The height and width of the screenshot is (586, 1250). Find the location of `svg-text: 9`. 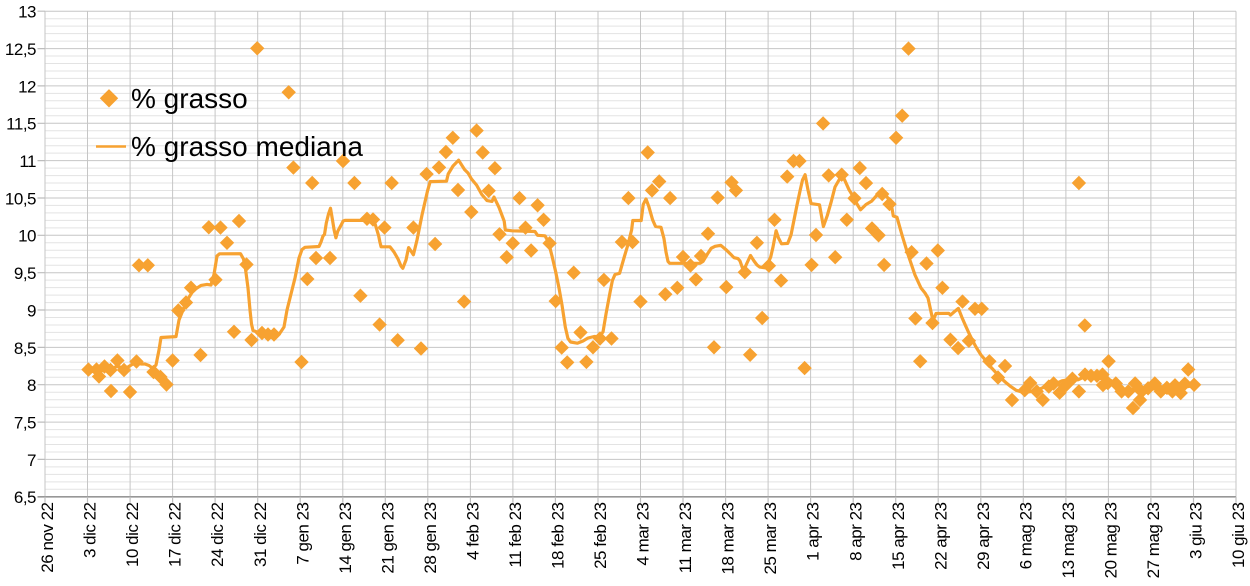

svg-text: 9 is located at coordinates (31, 310).